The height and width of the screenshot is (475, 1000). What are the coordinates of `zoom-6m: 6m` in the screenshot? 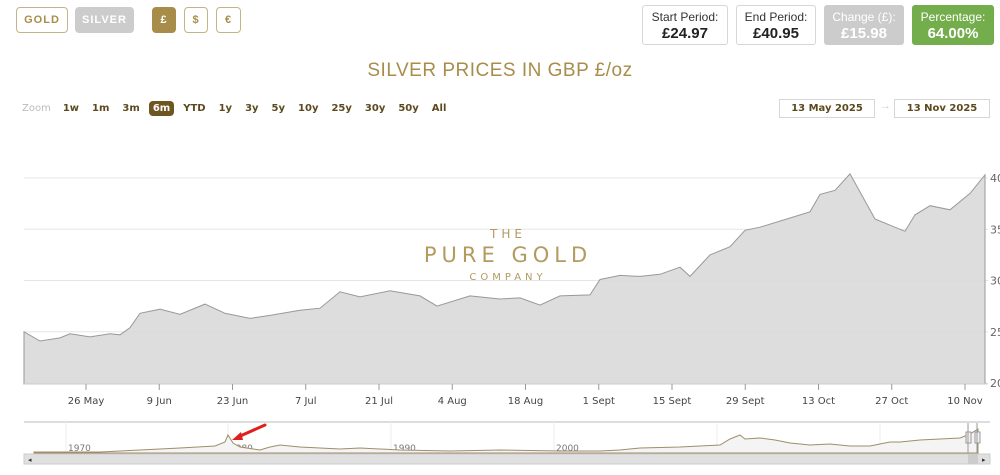 It's located at (161, 108).